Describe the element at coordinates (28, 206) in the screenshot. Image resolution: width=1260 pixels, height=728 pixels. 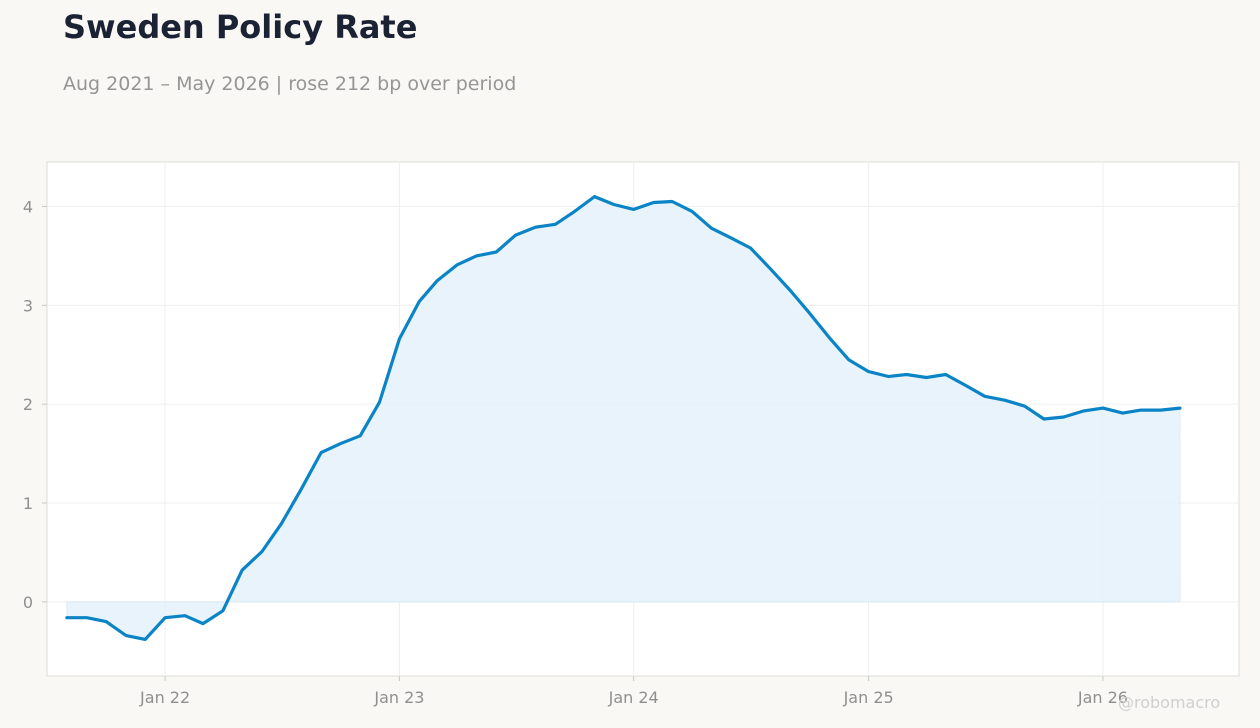
I see `y-tick-label: 4` at that location.